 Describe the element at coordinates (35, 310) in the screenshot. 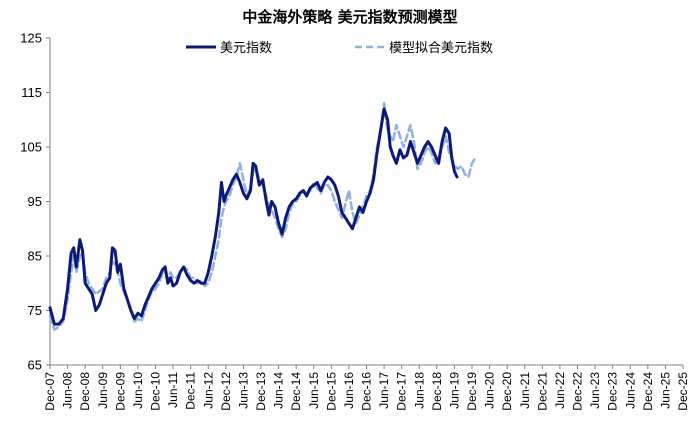

I see `y-tick-label: 75` at that location.